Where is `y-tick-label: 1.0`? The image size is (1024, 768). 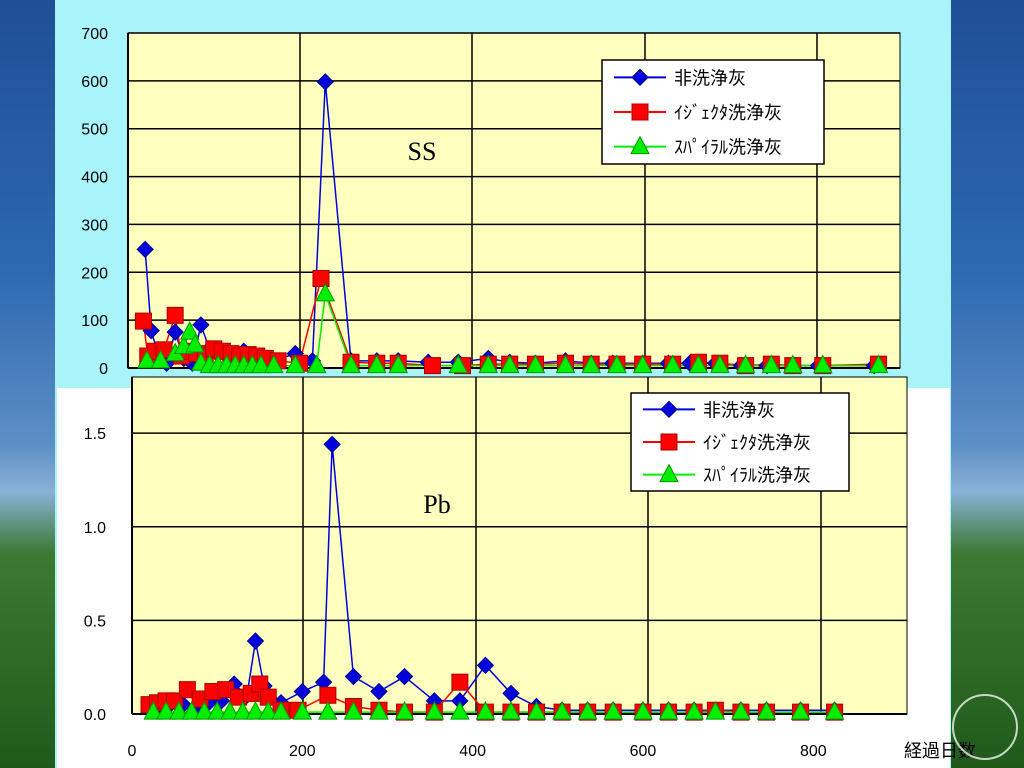 y-tick-label: 1.0 is located at coordinates (95, 528).